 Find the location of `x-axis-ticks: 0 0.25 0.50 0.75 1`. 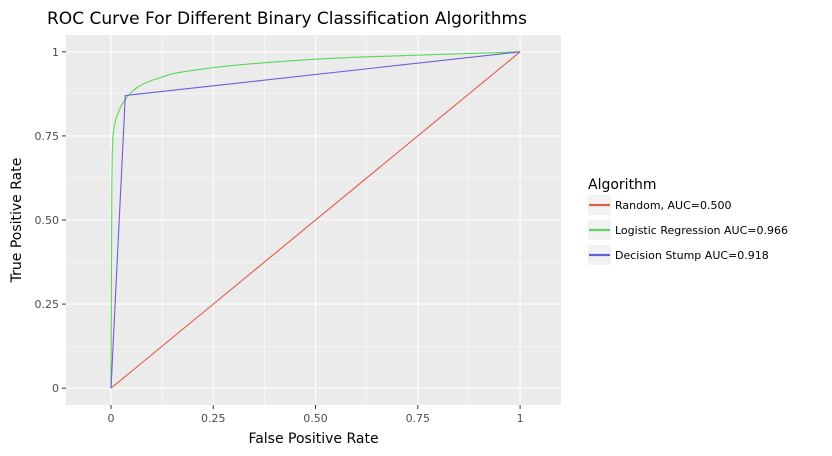

x-axis-ticks: 0 0.25 0.50 0.75 1 is located at coordinates (316, 415).